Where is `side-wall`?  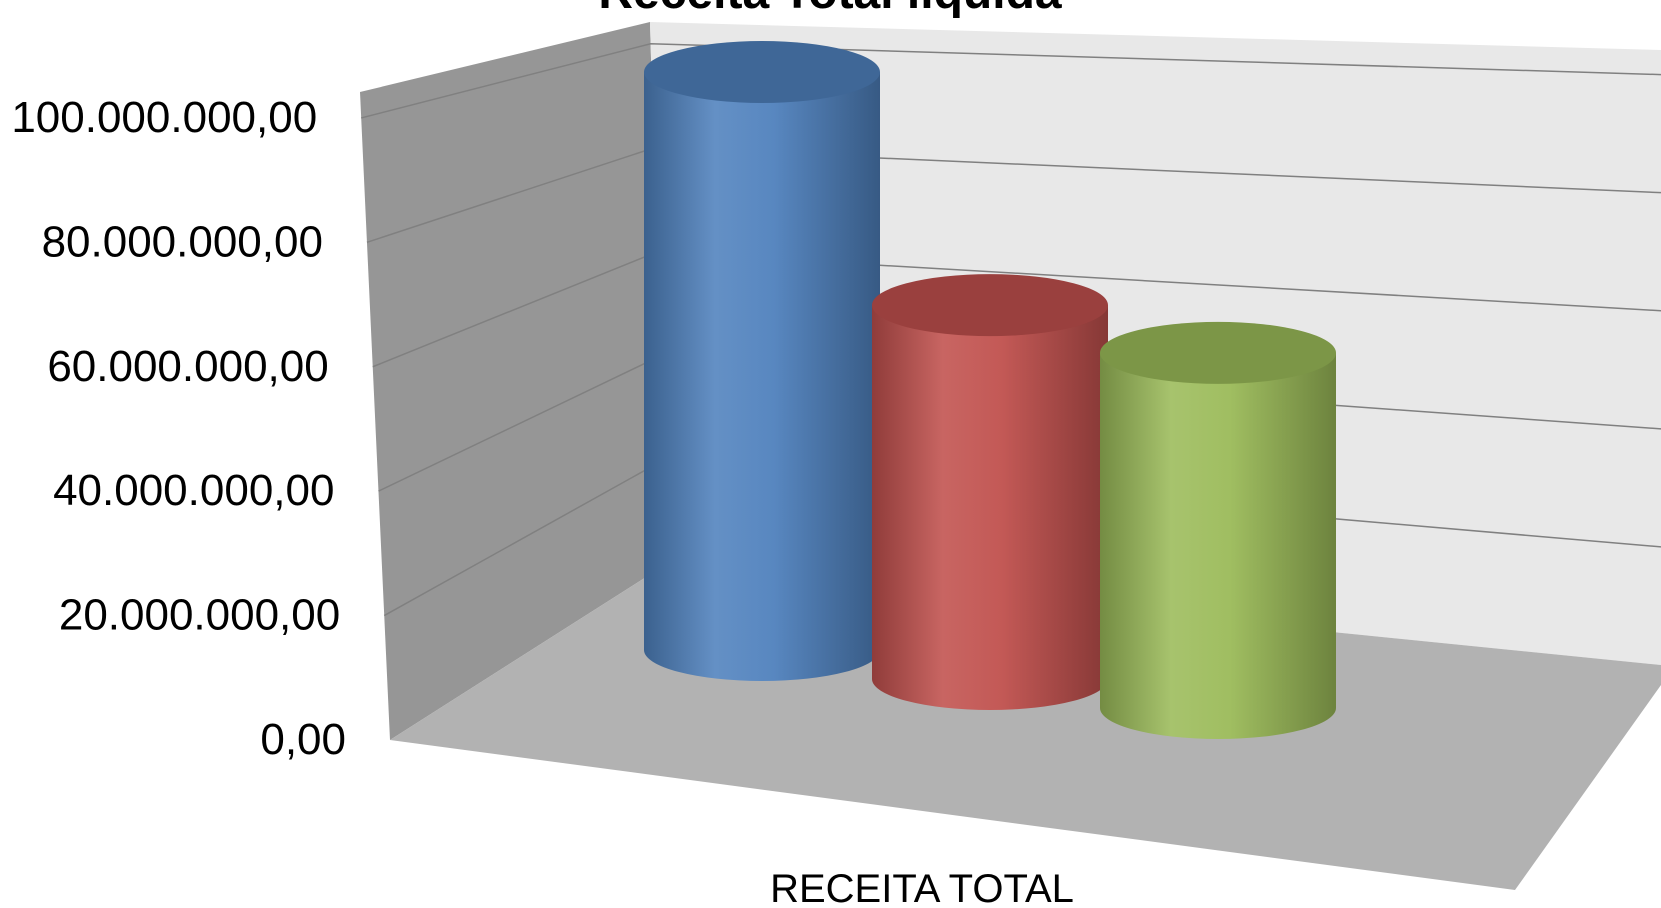 side-wall is located at coordinates (512, 381).